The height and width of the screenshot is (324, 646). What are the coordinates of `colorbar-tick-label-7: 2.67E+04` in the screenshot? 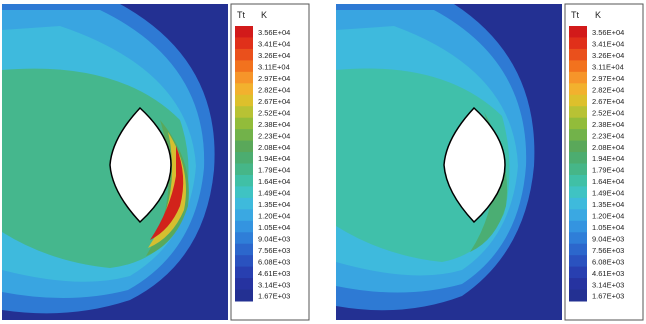 It's located at (274, 101).